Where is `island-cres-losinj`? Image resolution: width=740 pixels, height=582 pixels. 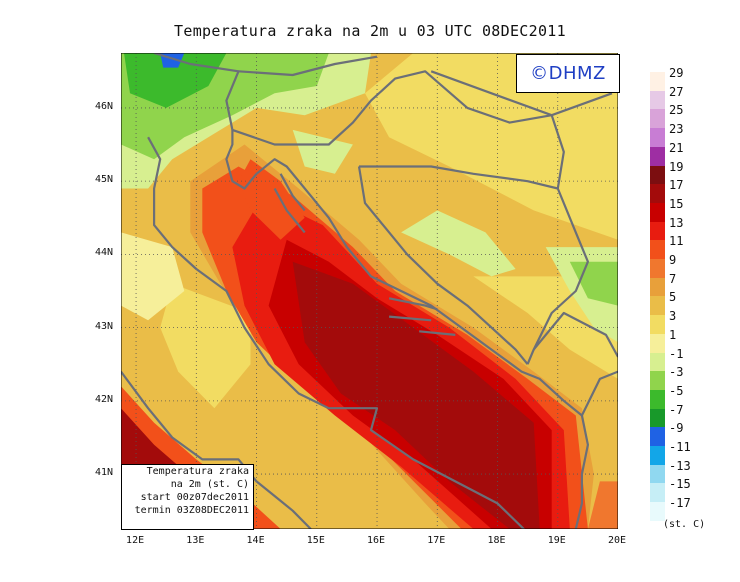
island-cres-losinj is located at coordinates (289, 210).